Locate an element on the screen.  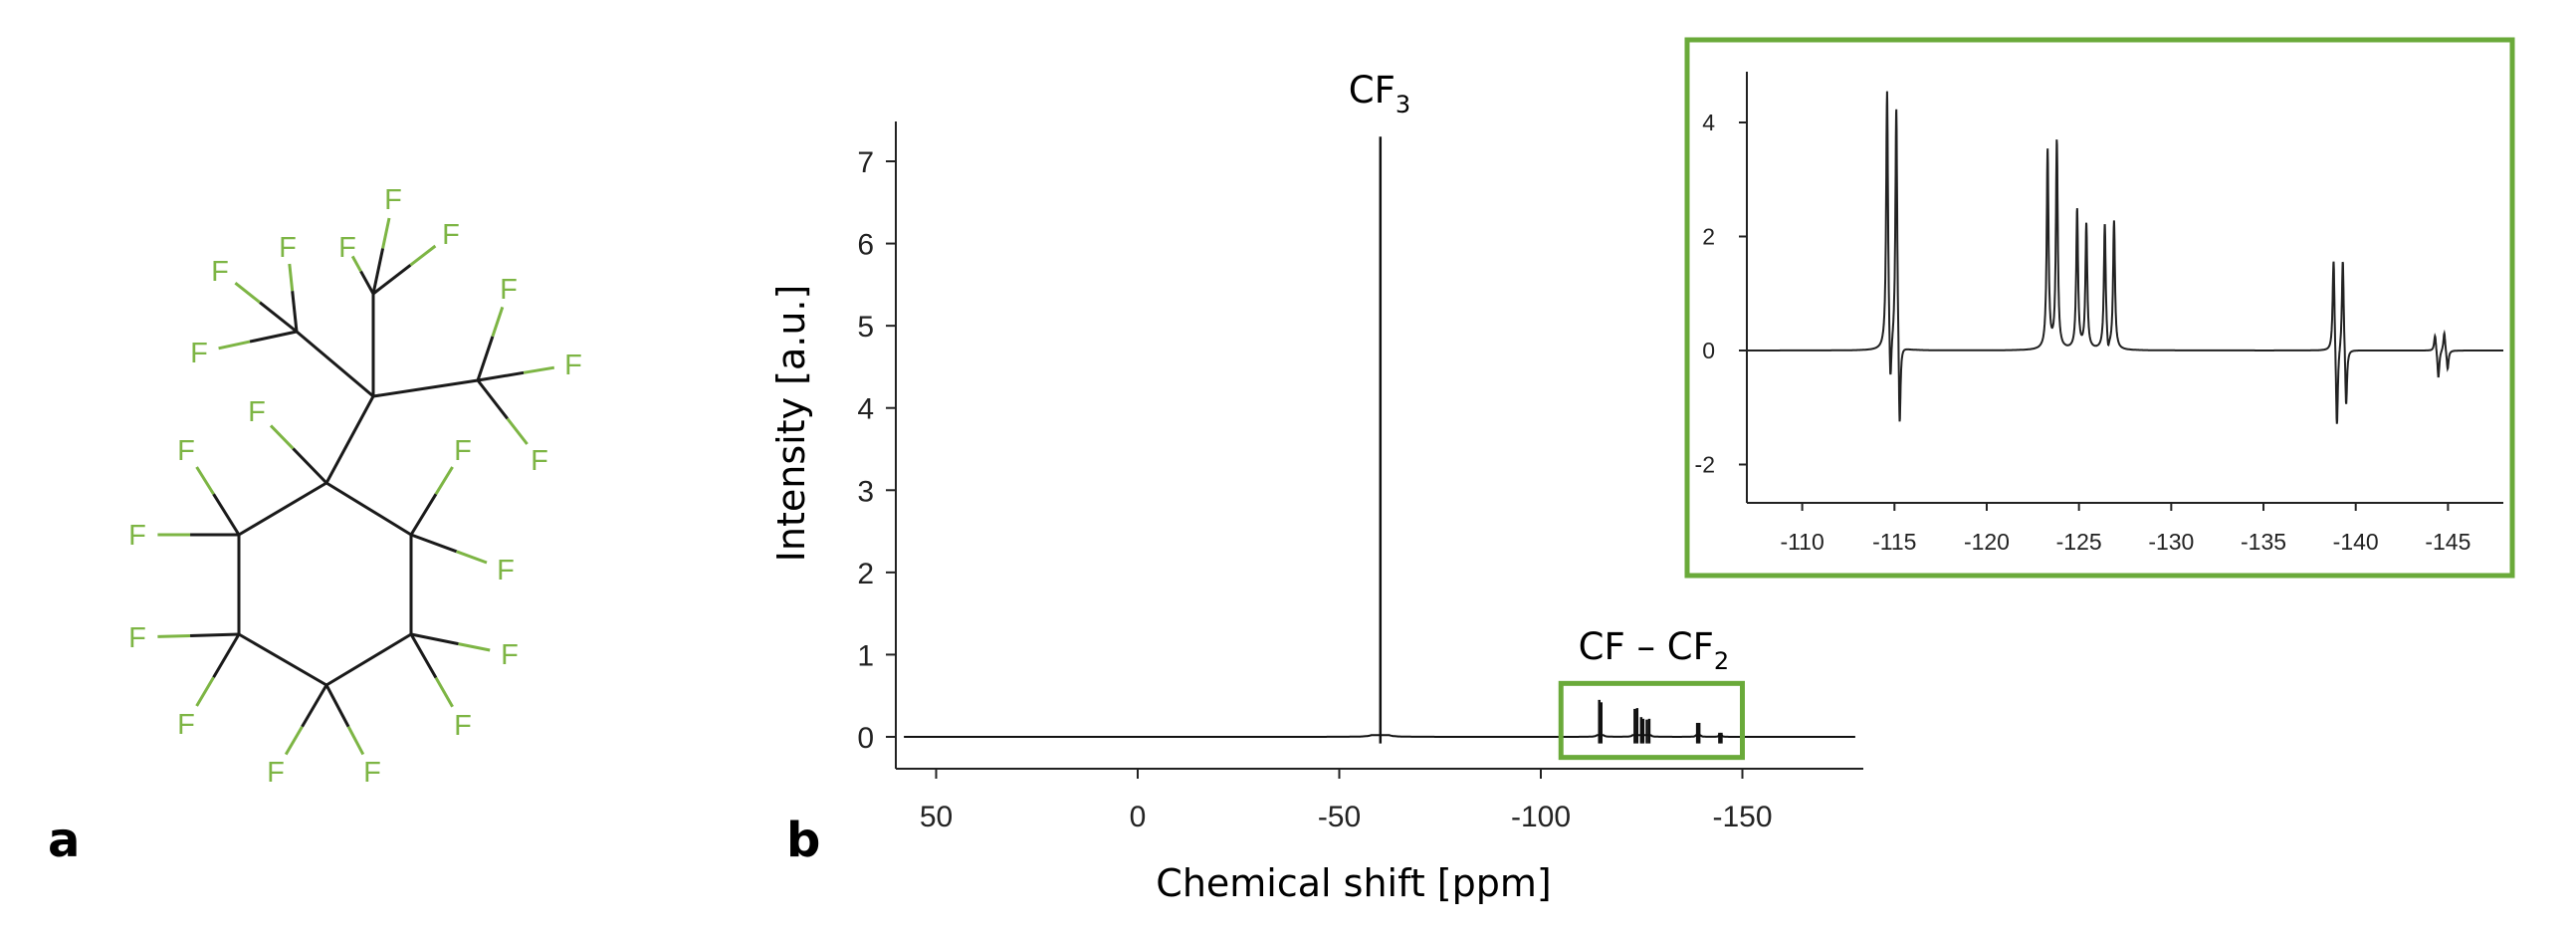
main-x-tick-label: -150 is located at coordinates (1742, 817).